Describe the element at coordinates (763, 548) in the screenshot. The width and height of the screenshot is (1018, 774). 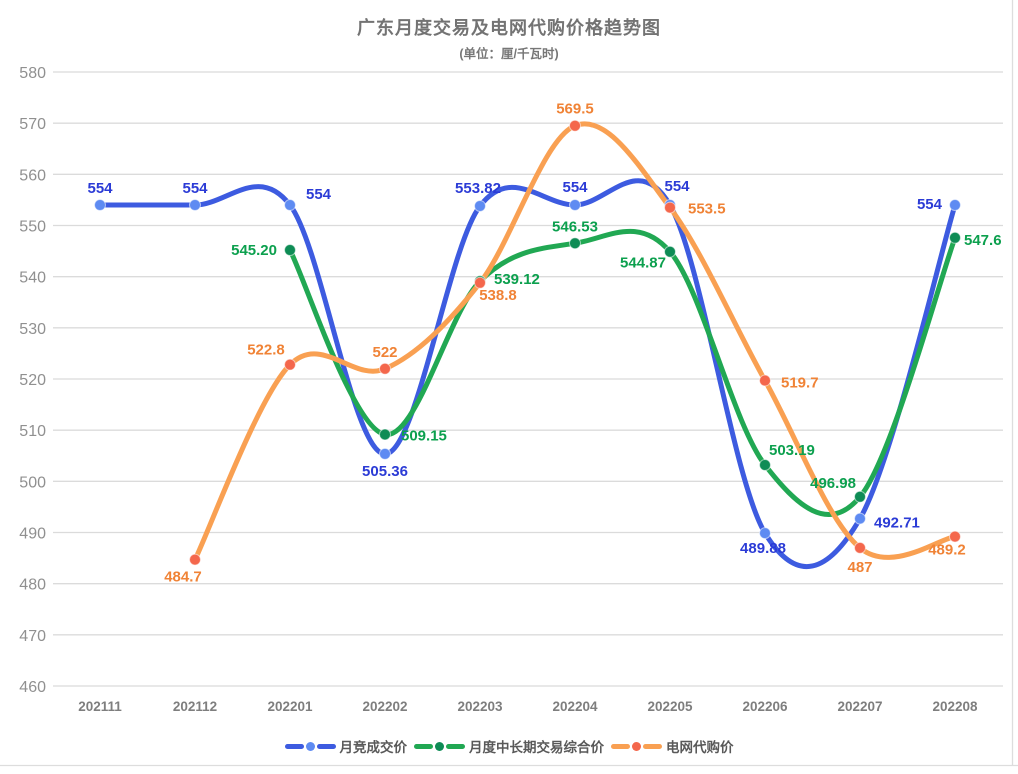
I see `data-point-label: 489.88` at that location.